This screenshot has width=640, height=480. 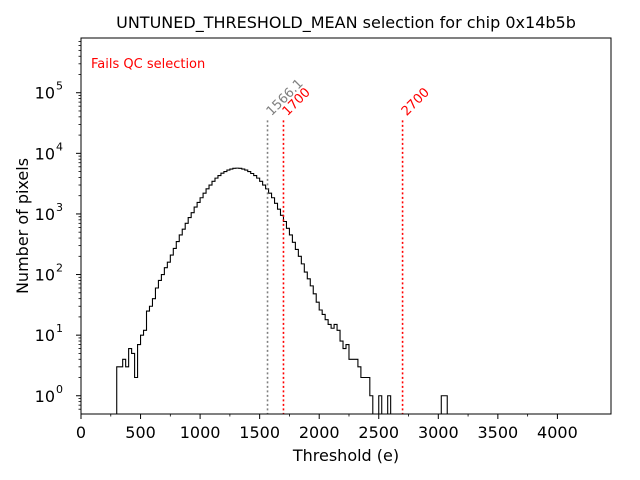 I want to click on qc-annotation: Fails QC selection, so click(x=148, y=64).